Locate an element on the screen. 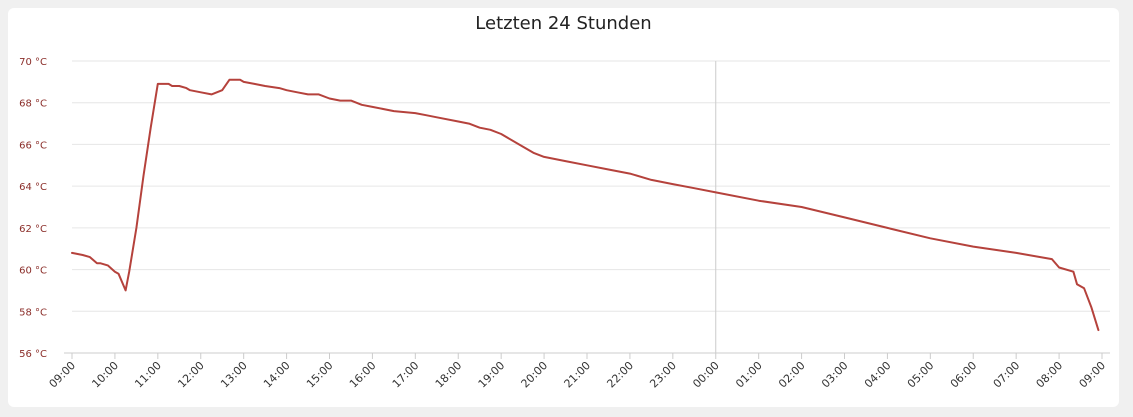  x-tick-label: 03:00 is located at coordinates (835, 375).